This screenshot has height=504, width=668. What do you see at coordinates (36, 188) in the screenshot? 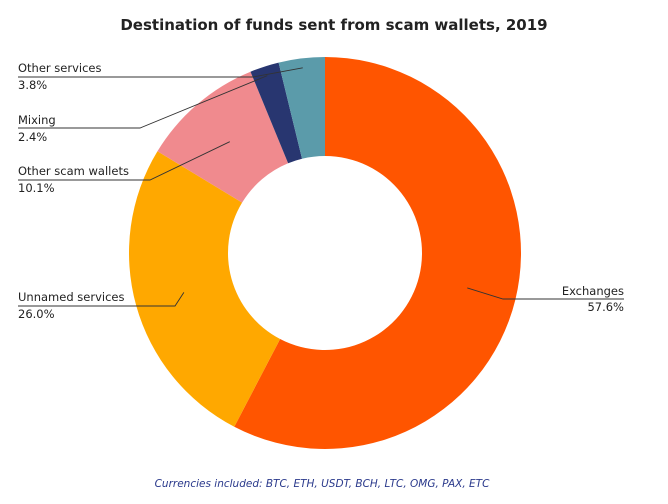
I see `slice-value-other-scam-wallets: 10.1%` at bounding box center [36, 188].